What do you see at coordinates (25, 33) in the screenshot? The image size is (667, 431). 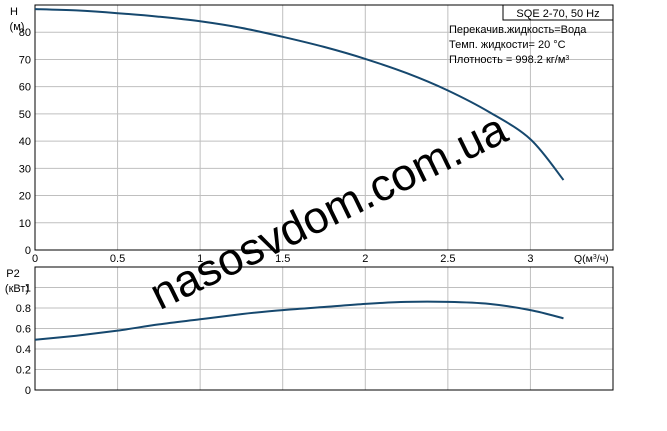 I see `head-y-tick-label: 80` at bounding box center [25, 33].